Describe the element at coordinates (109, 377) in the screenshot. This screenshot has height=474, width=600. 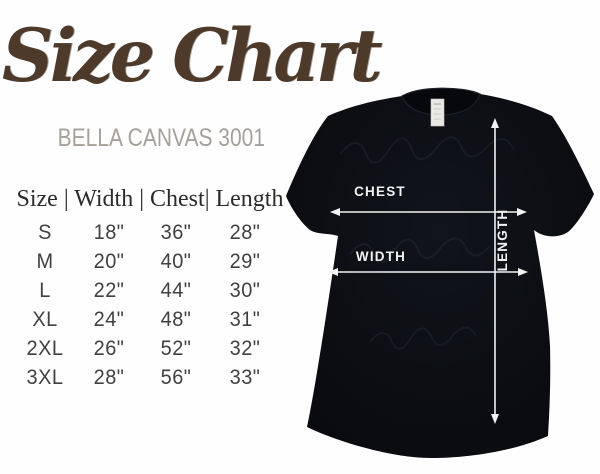
I see `cell-width: 28"` at that location.